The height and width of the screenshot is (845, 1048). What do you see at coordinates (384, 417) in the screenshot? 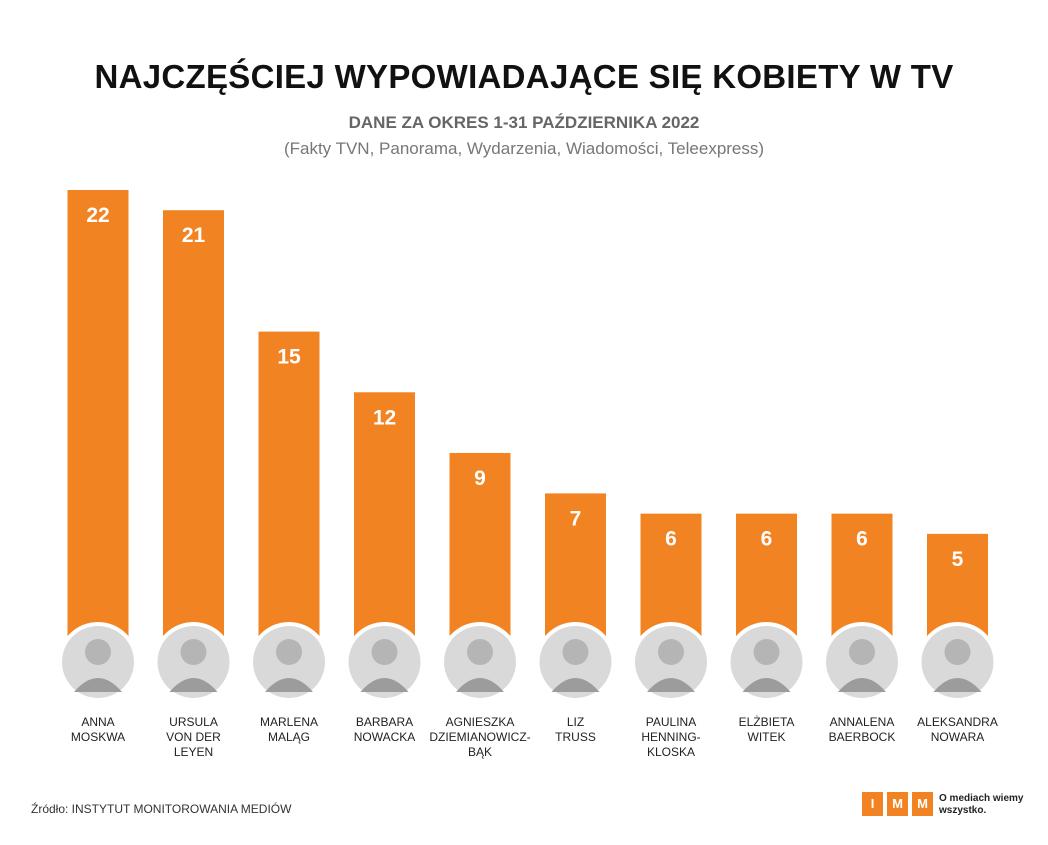
I see `value-label-3: 12` at bounding box center [384, 417].